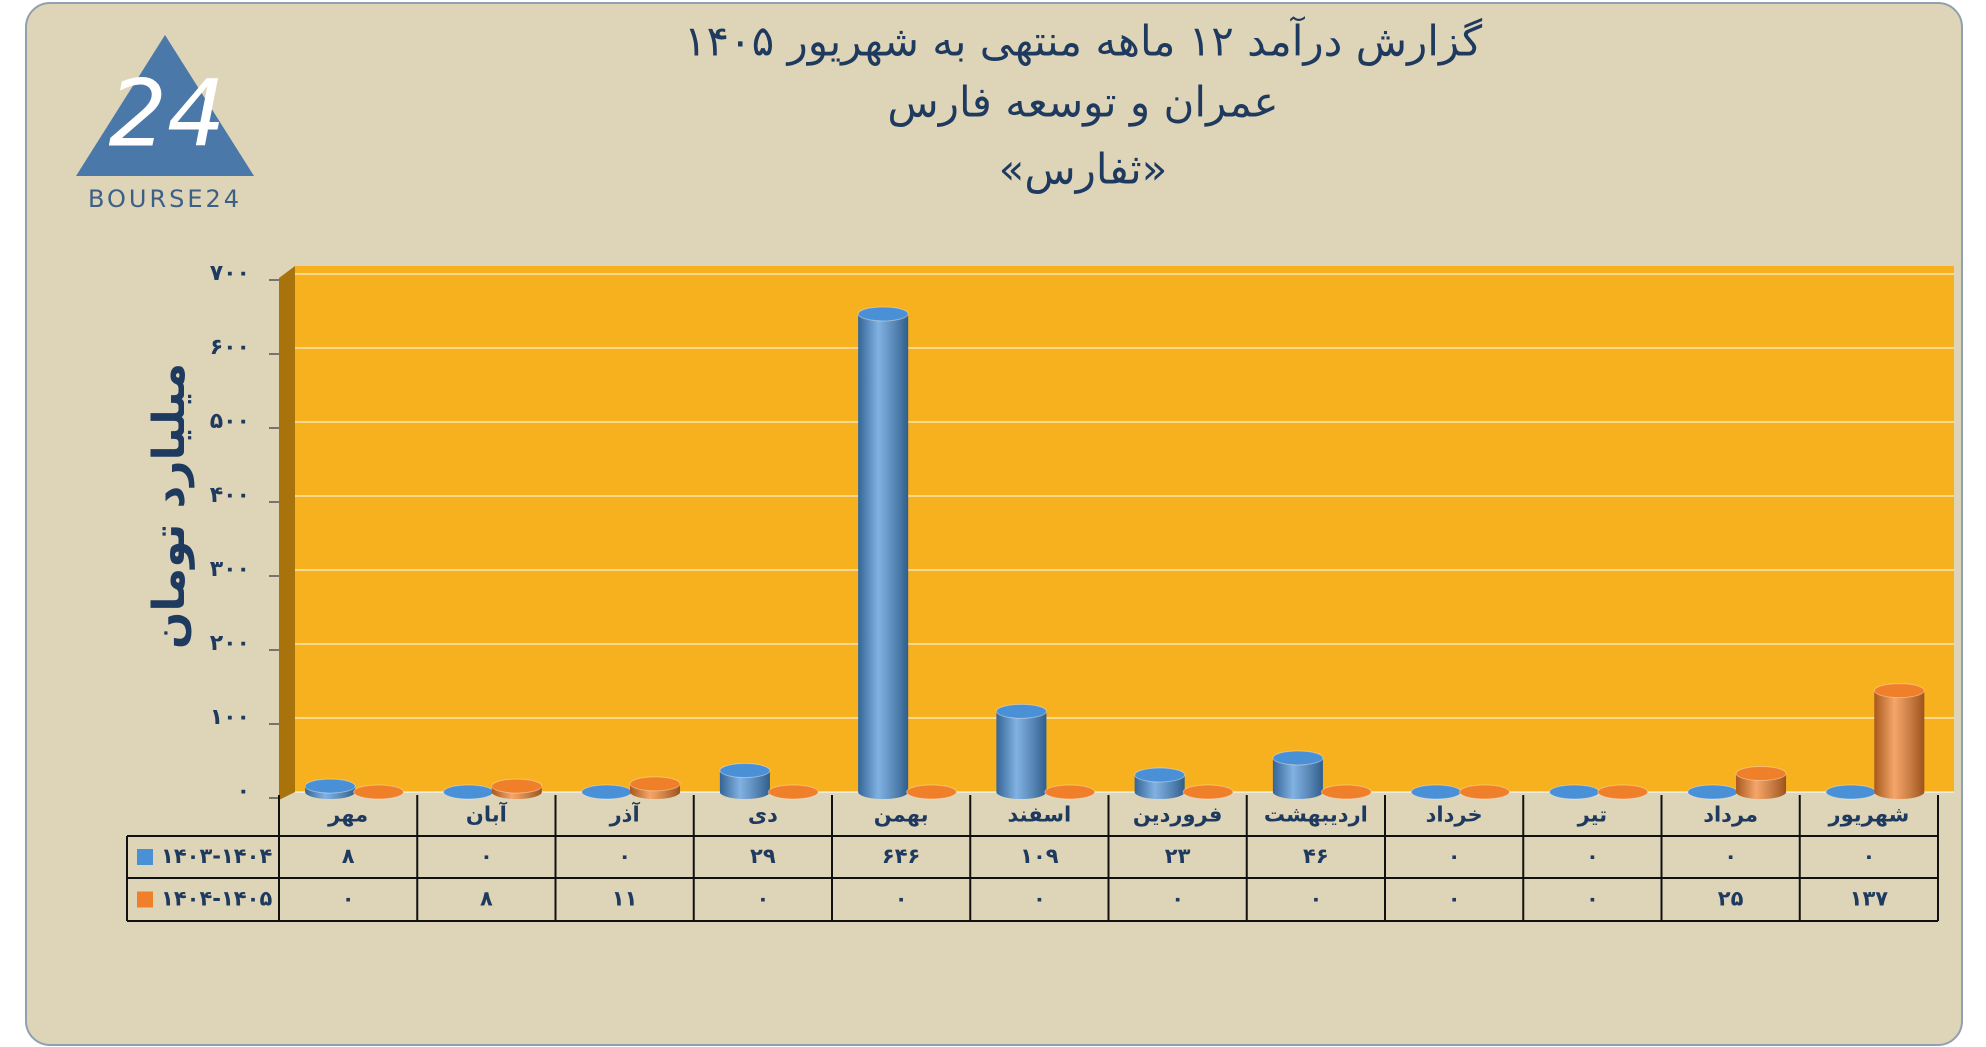 The image size is (1986, 1047). What do you see at coordinates (1039, 856) in the screenshot?
I see `table-value: ۱۰۹` at bounding box center [1039, 856].